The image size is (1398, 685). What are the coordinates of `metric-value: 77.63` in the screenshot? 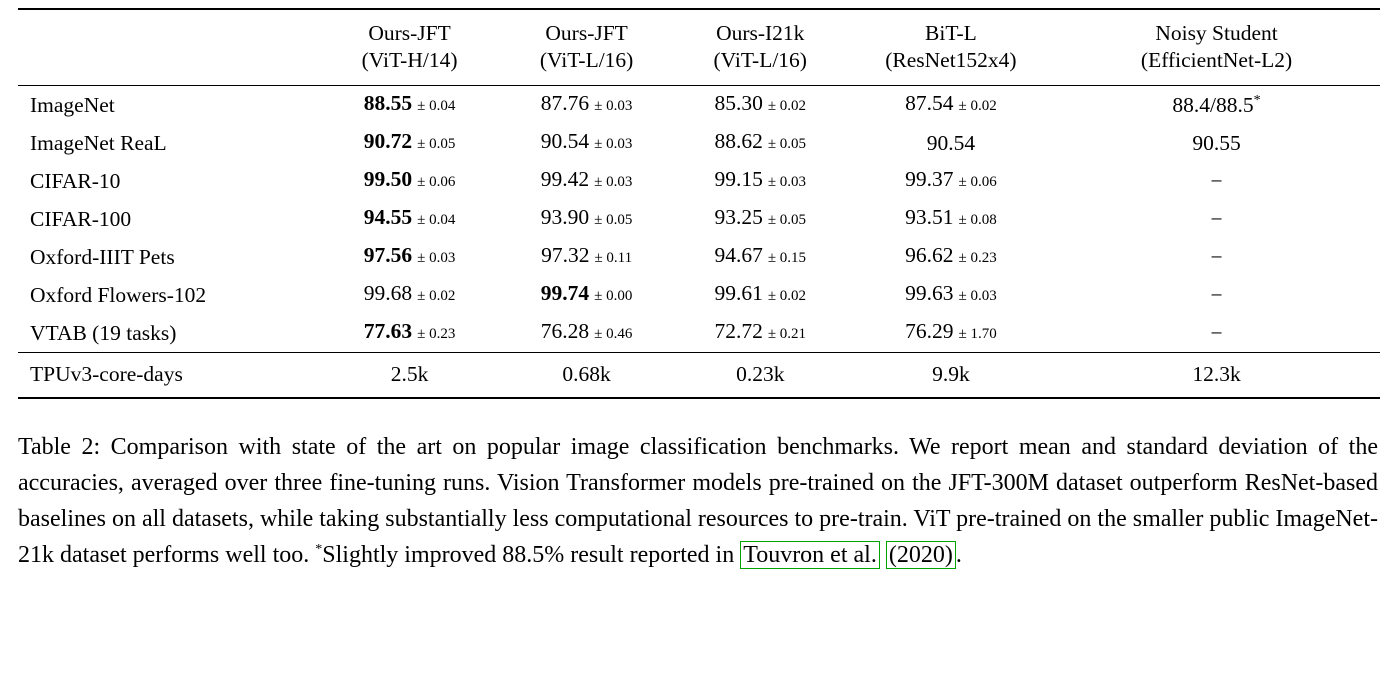 It's located at (388, 331).